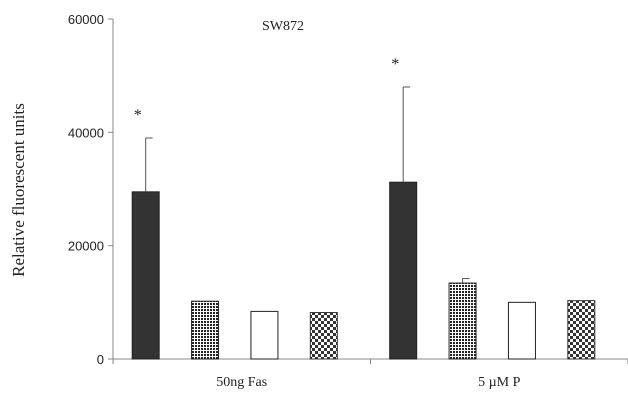  What do you see at coordinates (499, 382) in the screenshot?
I see `x-category-label: 5 µM P` at bounding box center [499, 382].